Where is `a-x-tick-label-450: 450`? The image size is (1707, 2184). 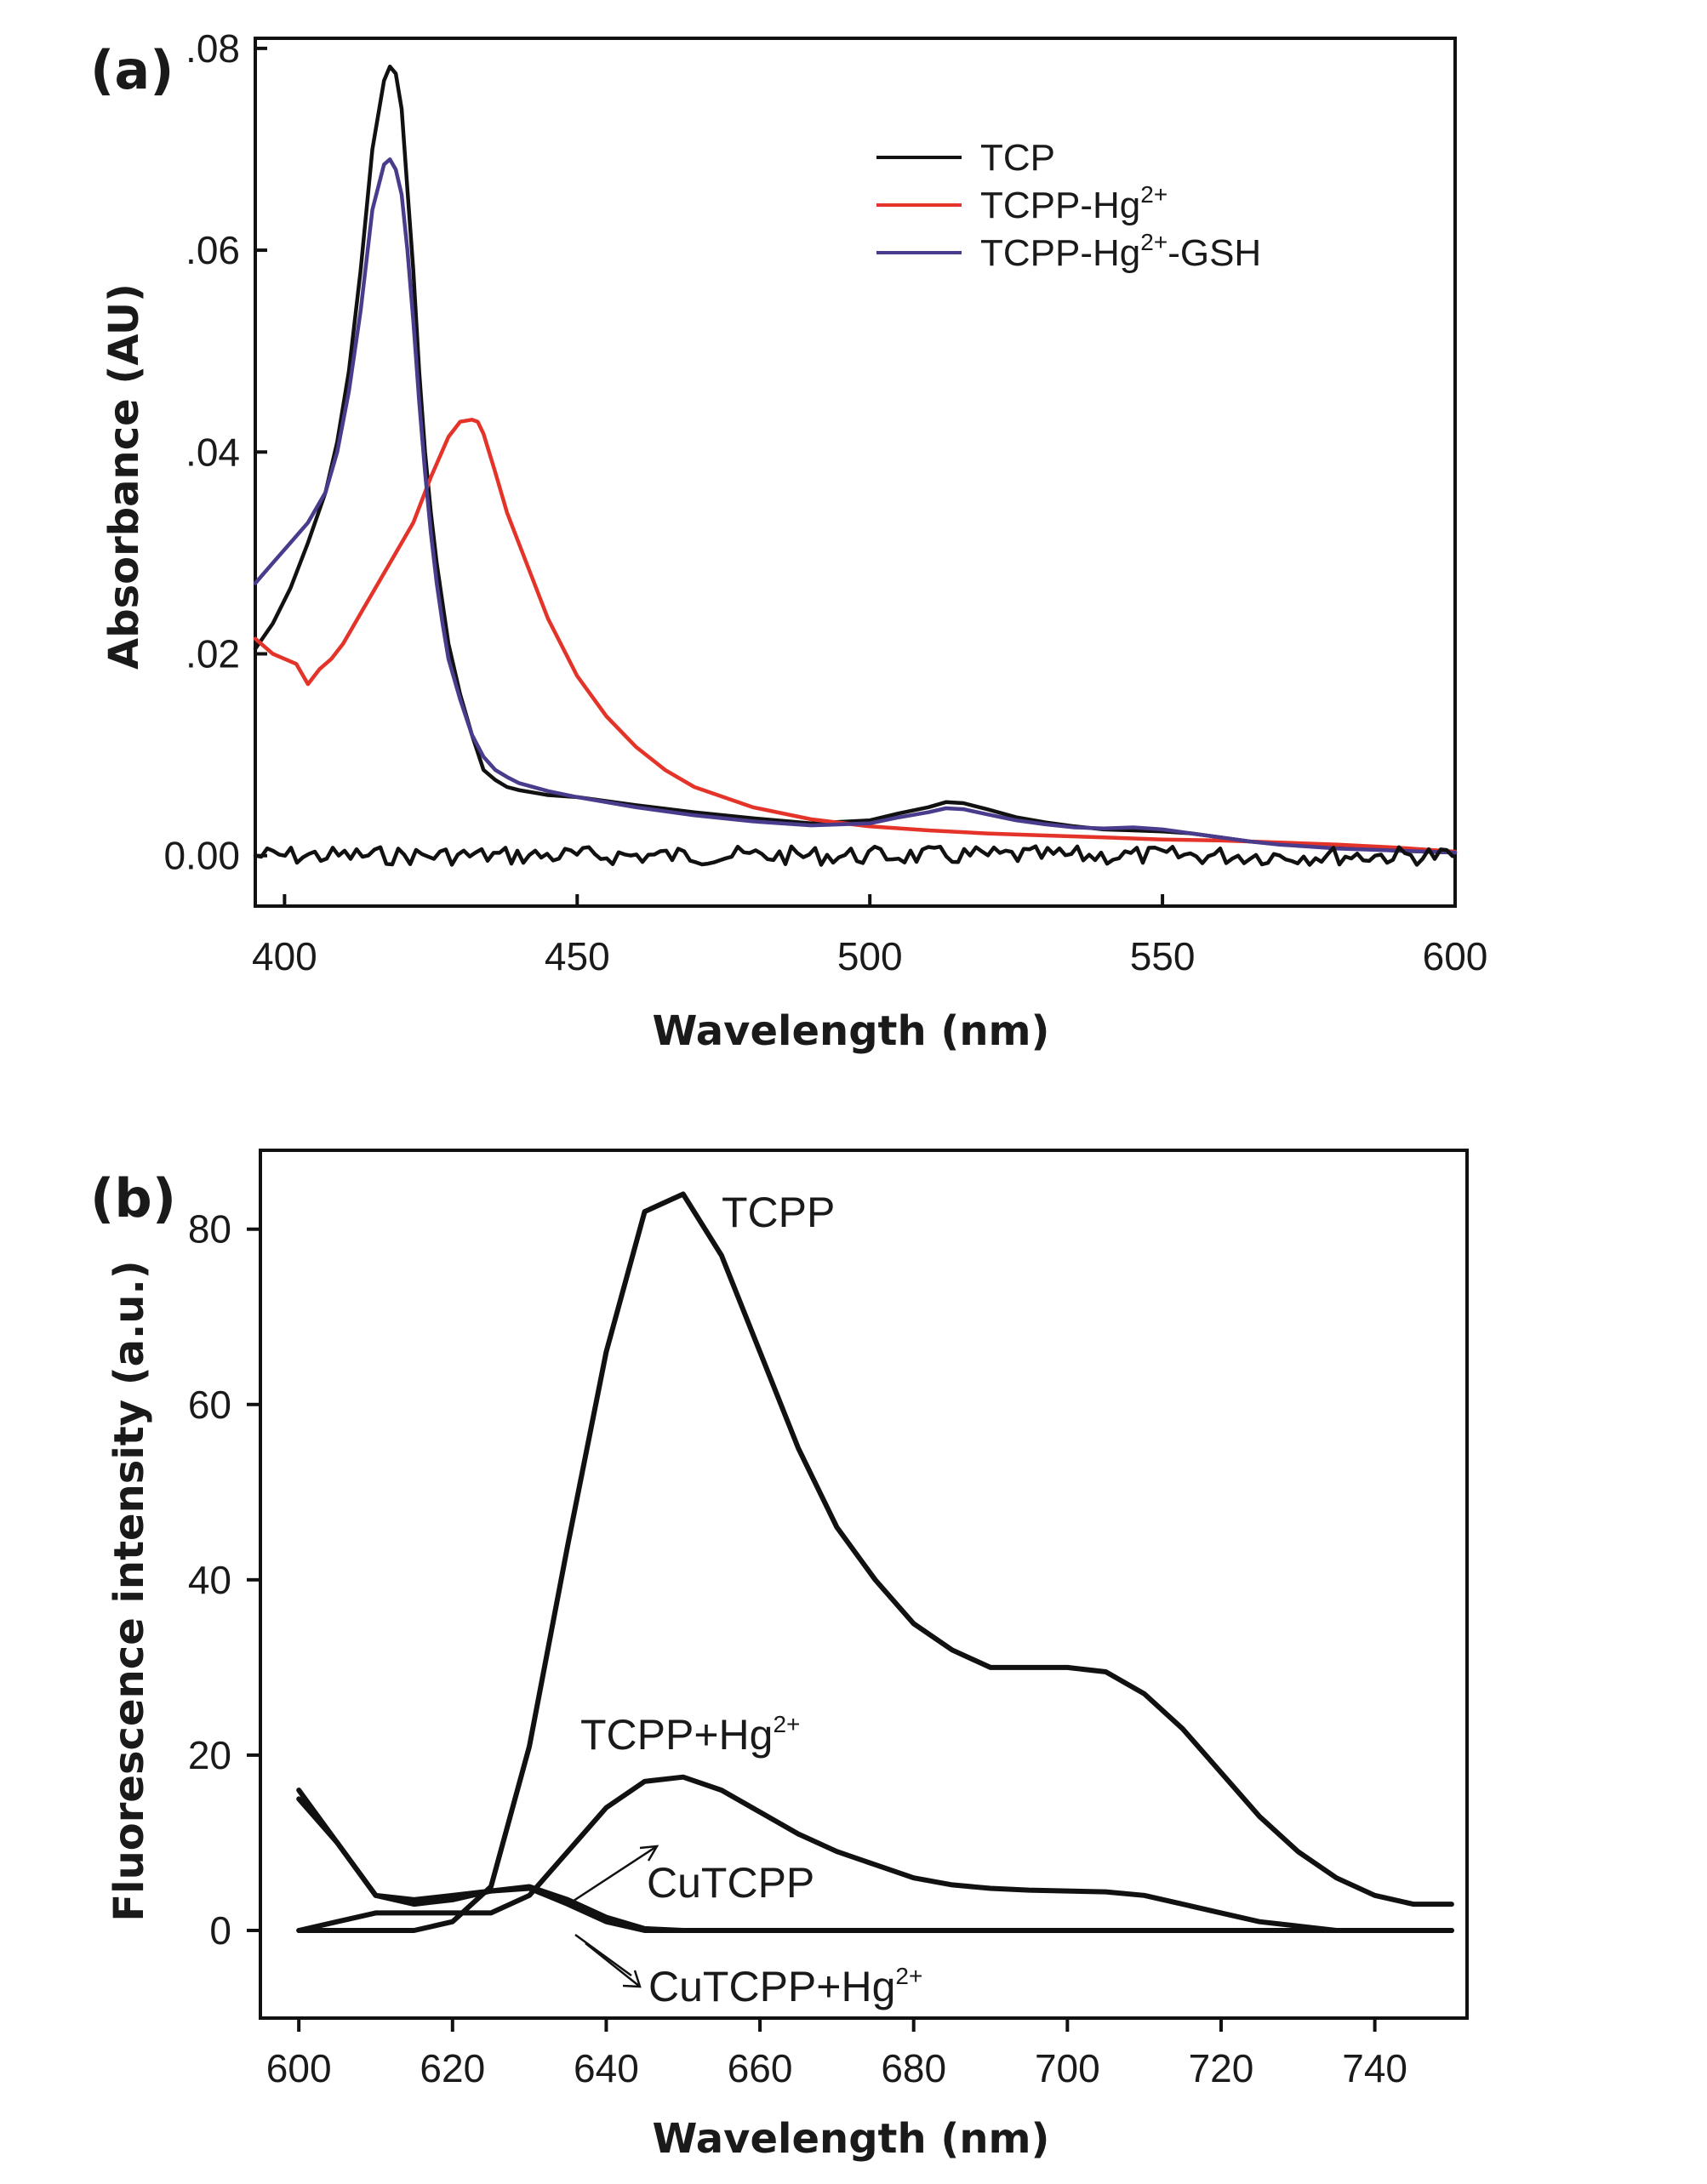
a-x-tick-label-450: 450 is located at coordinates (577, 956).